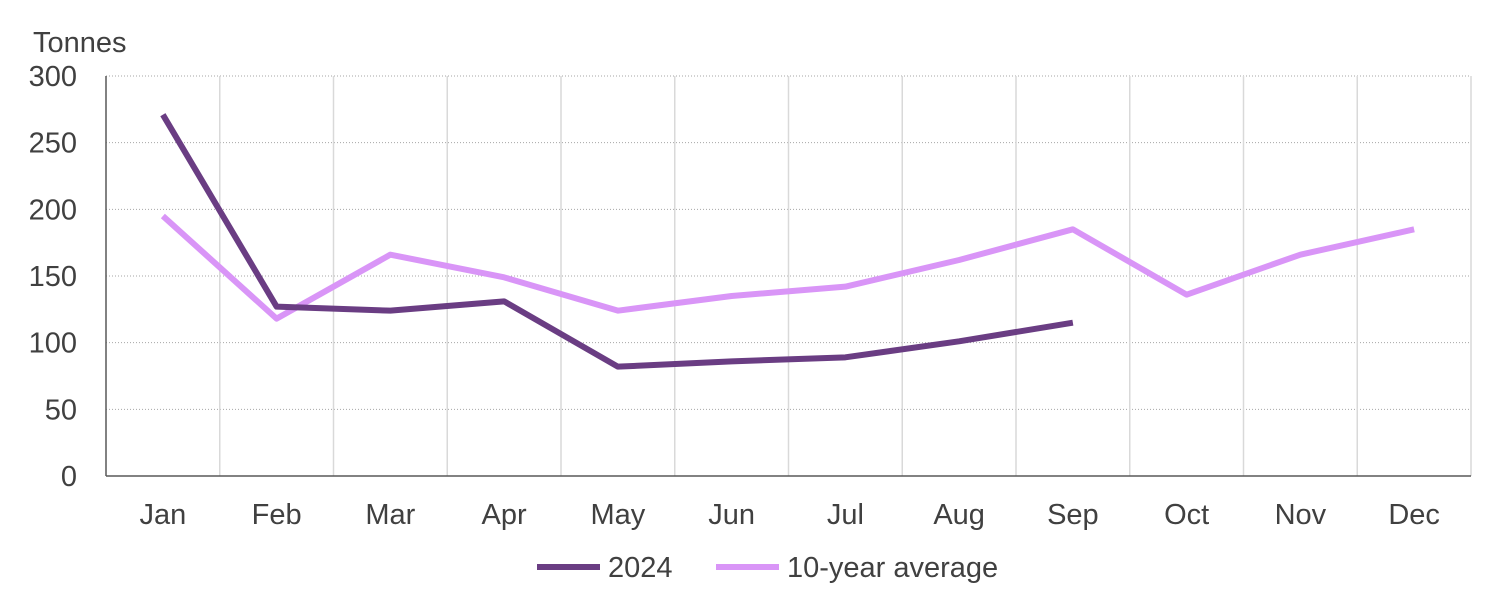 This screenshot has height=609, width=1512. I want to click on series-line-ten-year-average, so click(787, 267).